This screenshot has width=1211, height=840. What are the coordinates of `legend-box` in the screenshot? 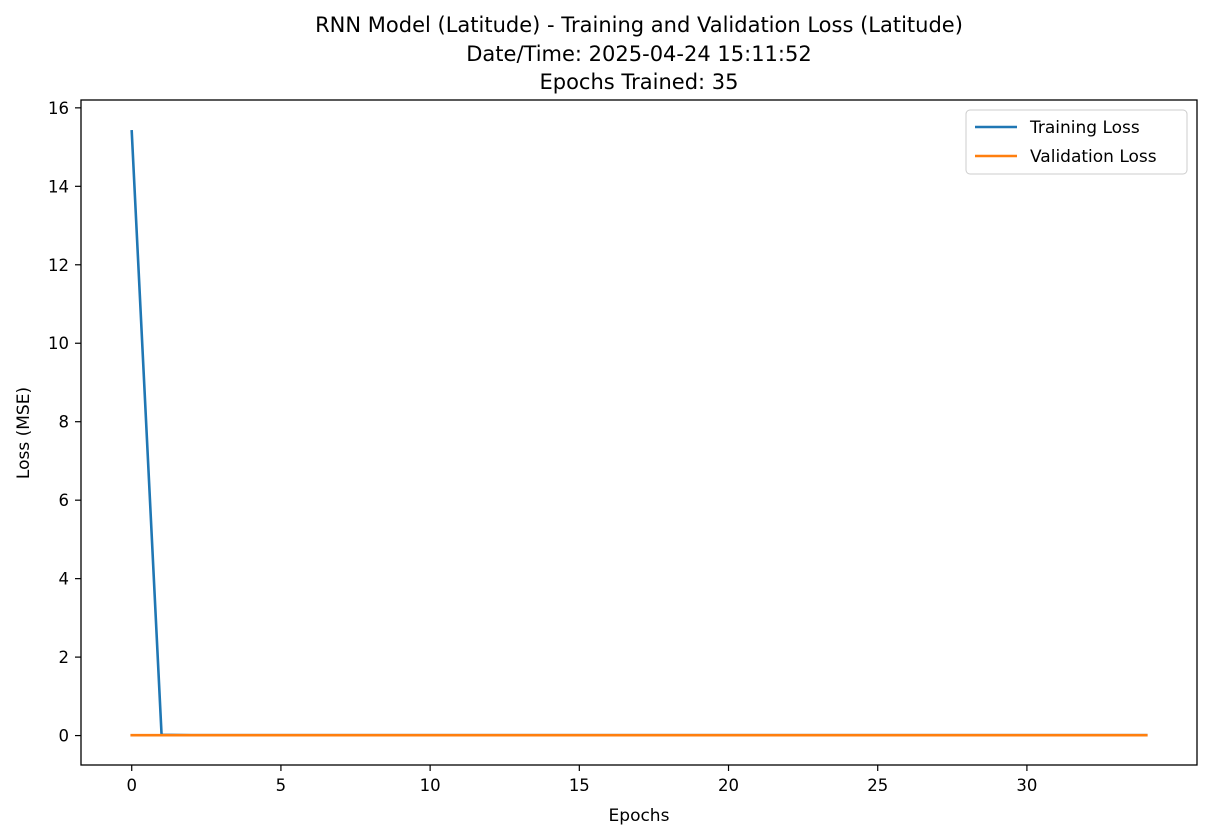 It's located at (1076, 142).